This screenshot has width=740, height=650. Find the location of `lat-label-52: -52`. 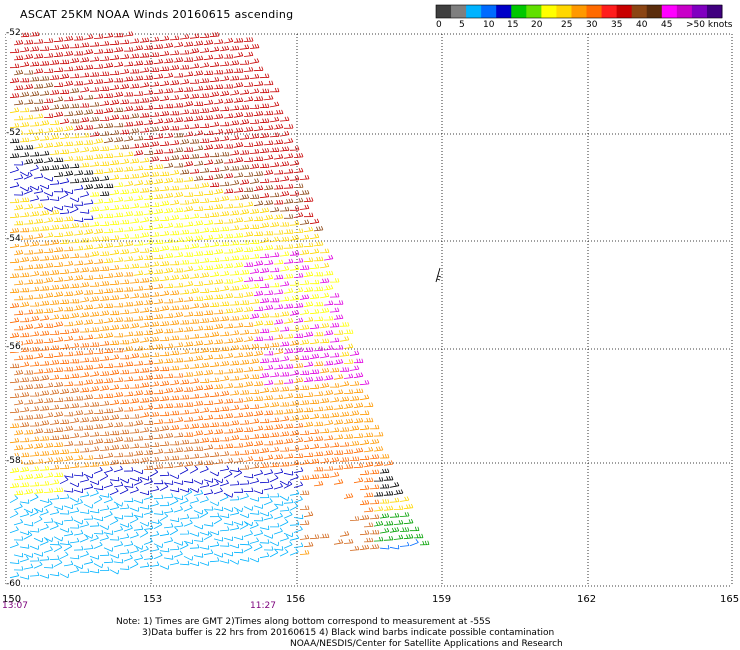

lat-label-52: -52 is located at coordinates (13, 133).